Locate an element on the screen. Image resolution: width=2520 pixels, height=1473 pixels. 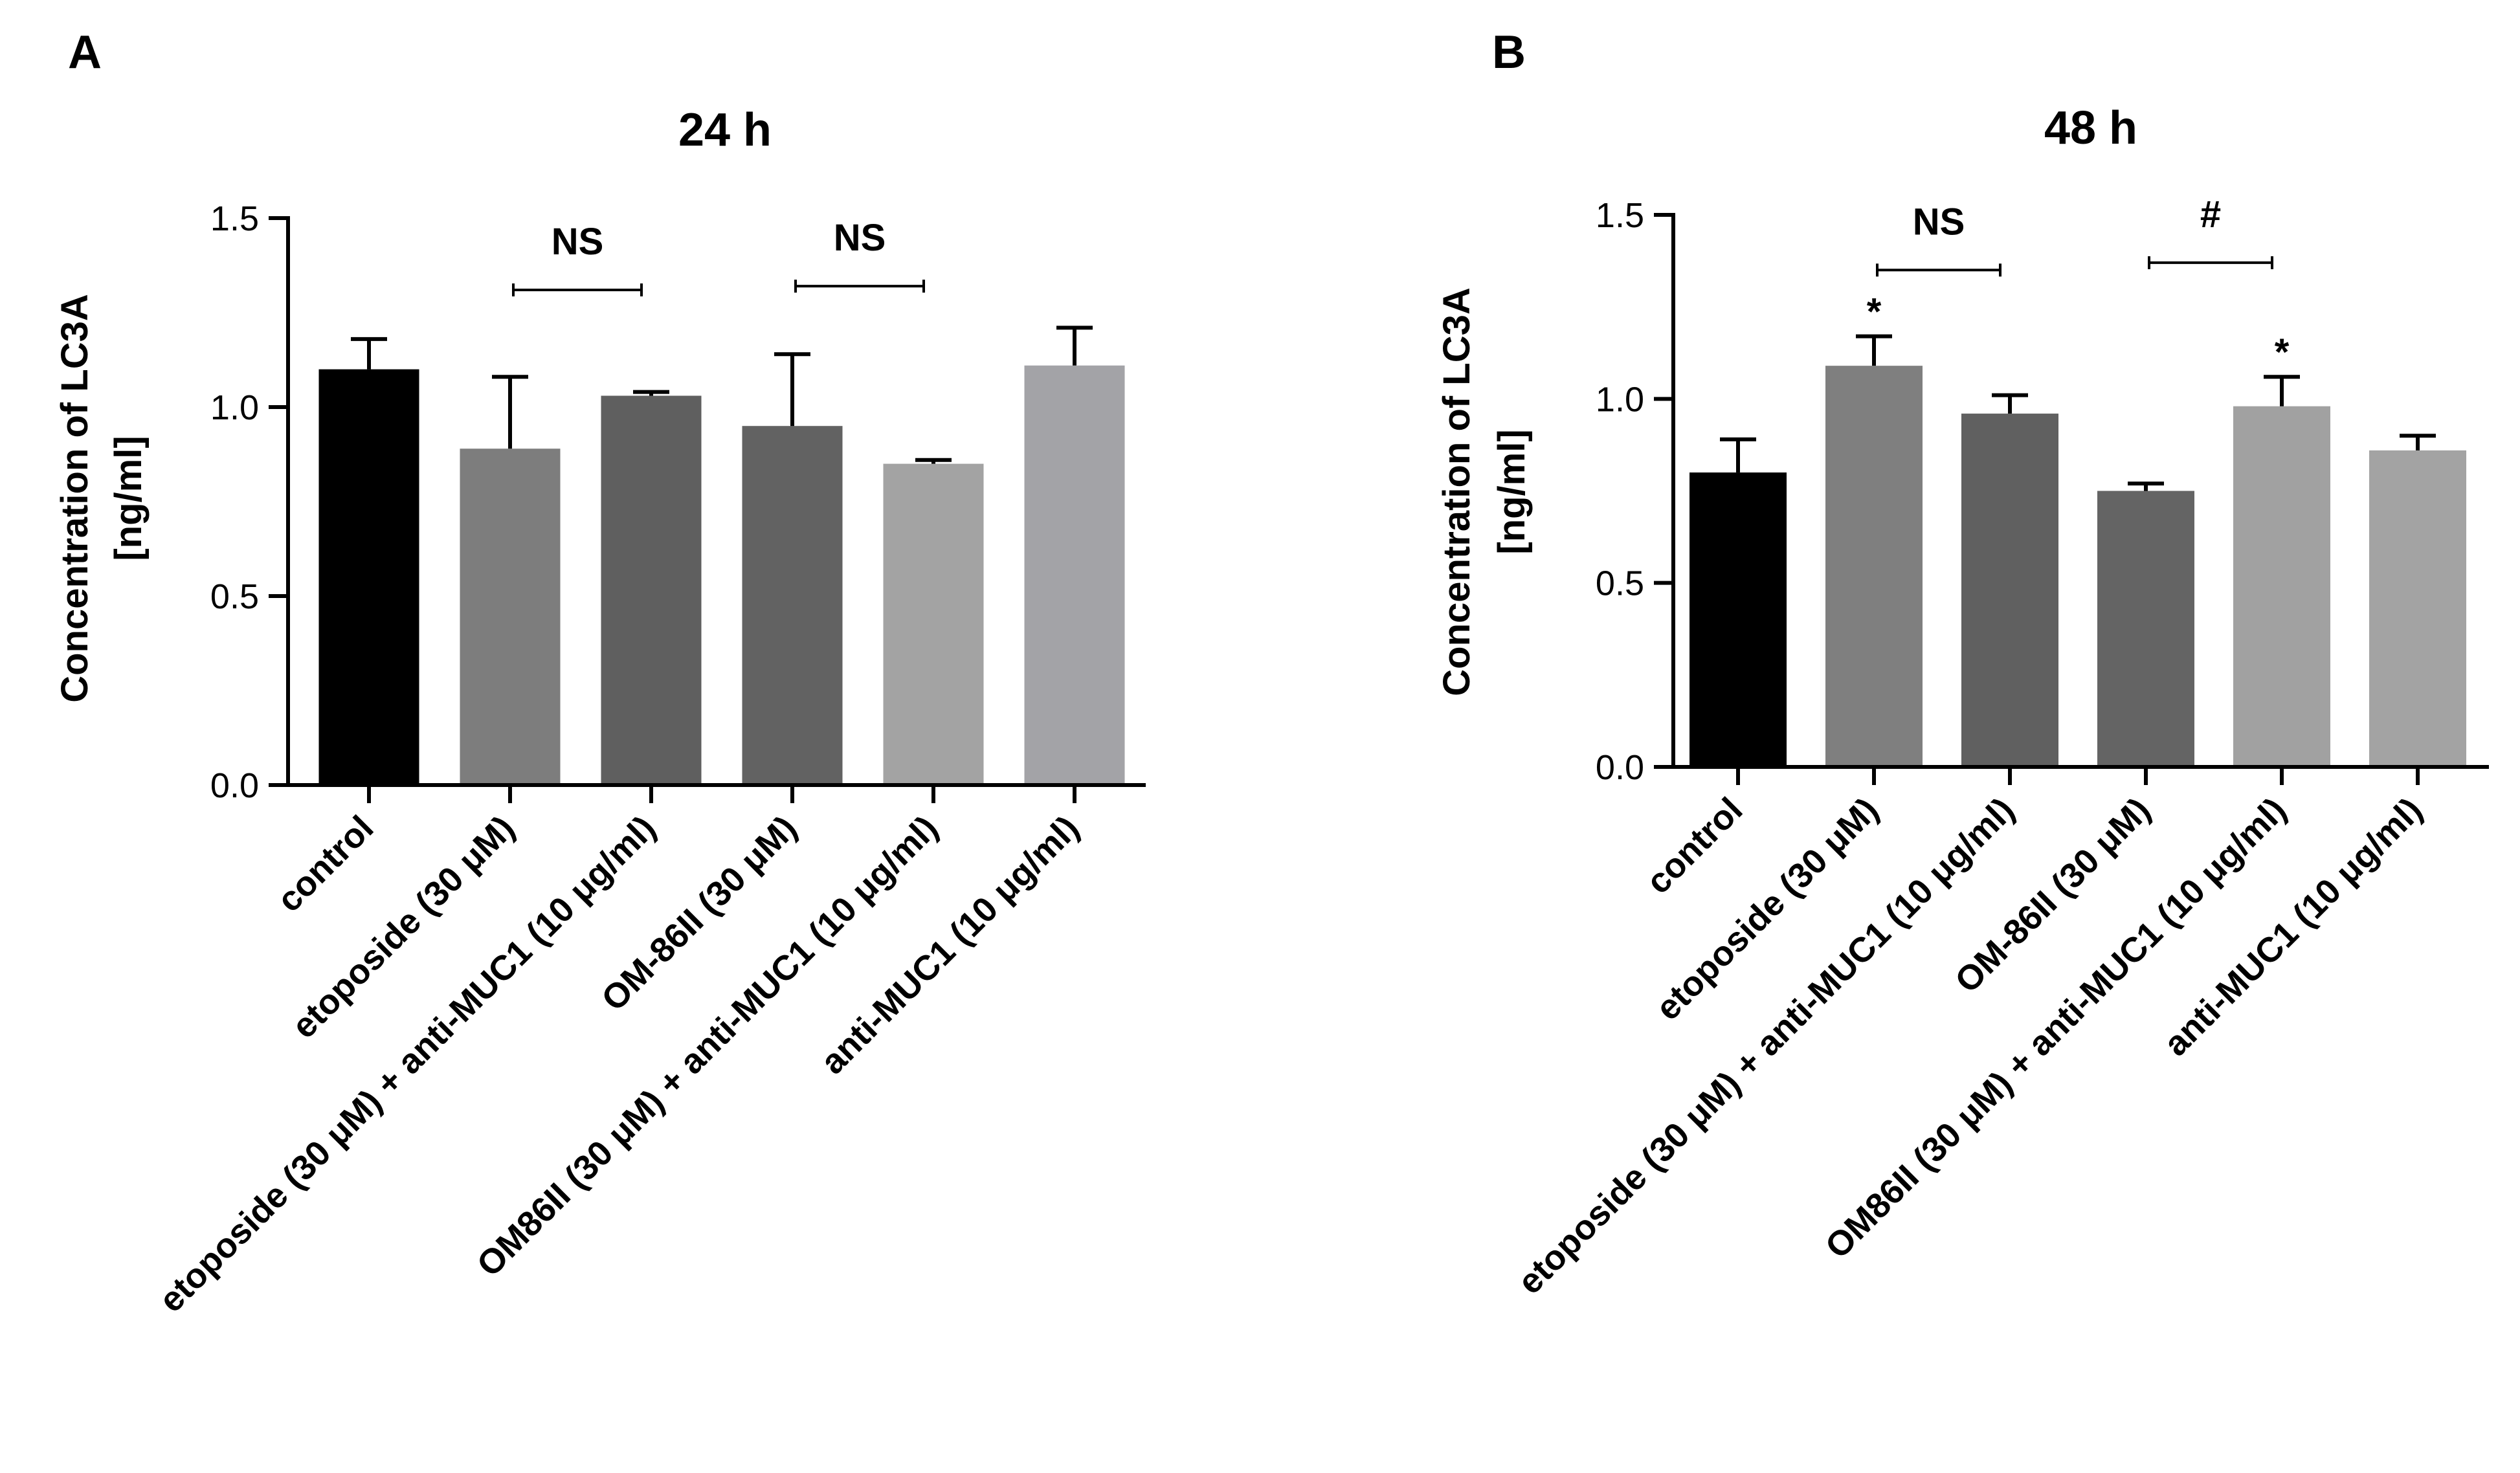
chart-title: 24 h is located at coordinates (725, 130).